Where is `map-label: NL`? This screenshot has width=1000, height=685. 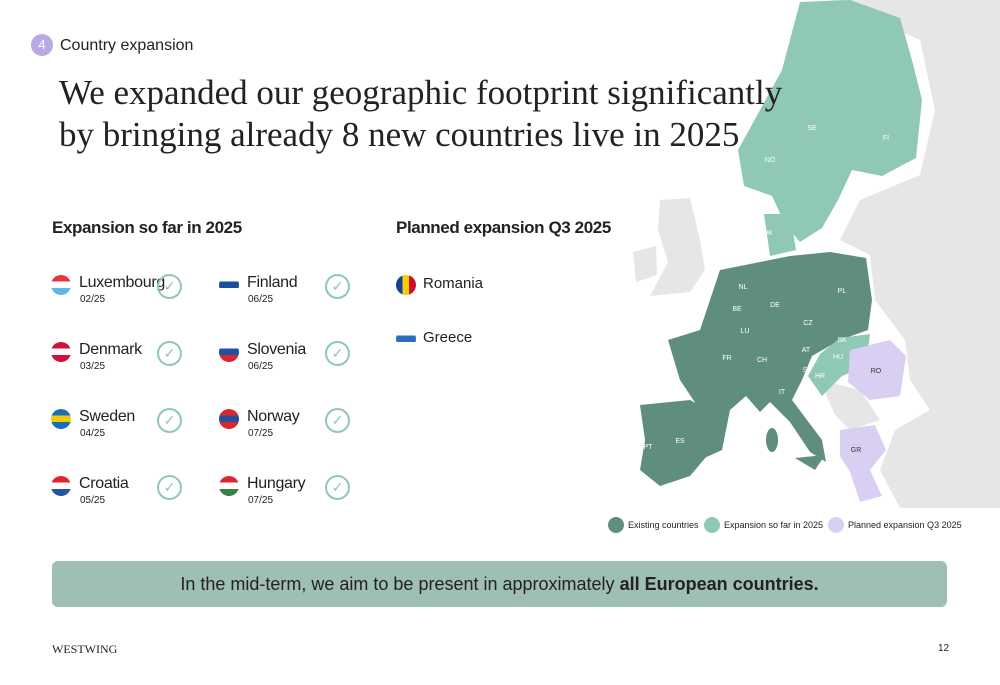 map-label: NL is located at coordinates (743, 287).